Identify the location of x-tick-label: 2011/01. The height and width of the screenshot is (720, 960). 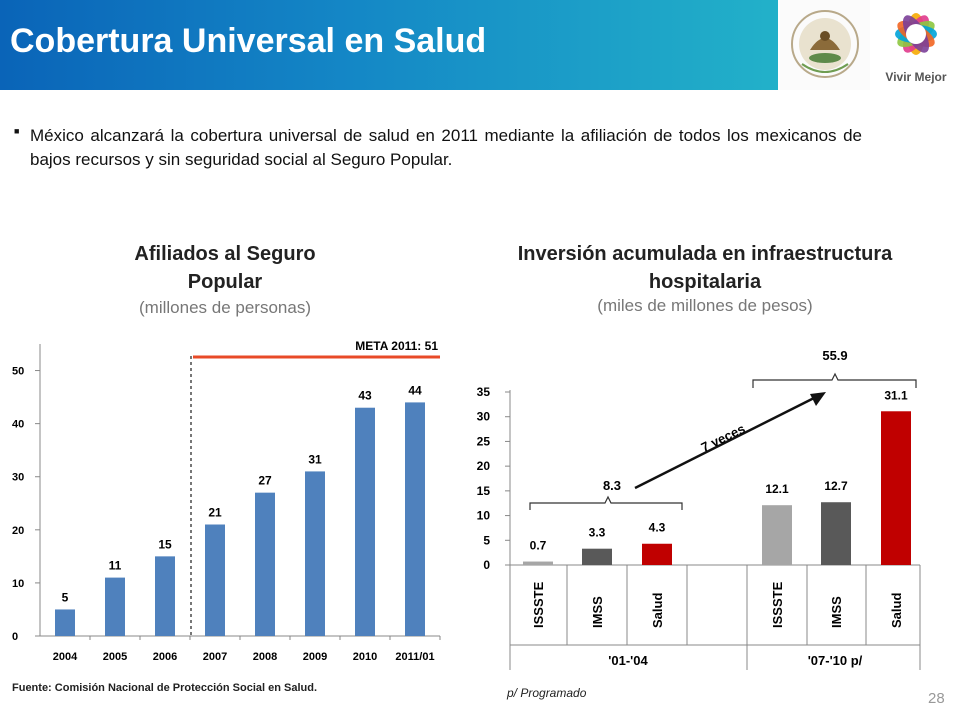
(414, 657).